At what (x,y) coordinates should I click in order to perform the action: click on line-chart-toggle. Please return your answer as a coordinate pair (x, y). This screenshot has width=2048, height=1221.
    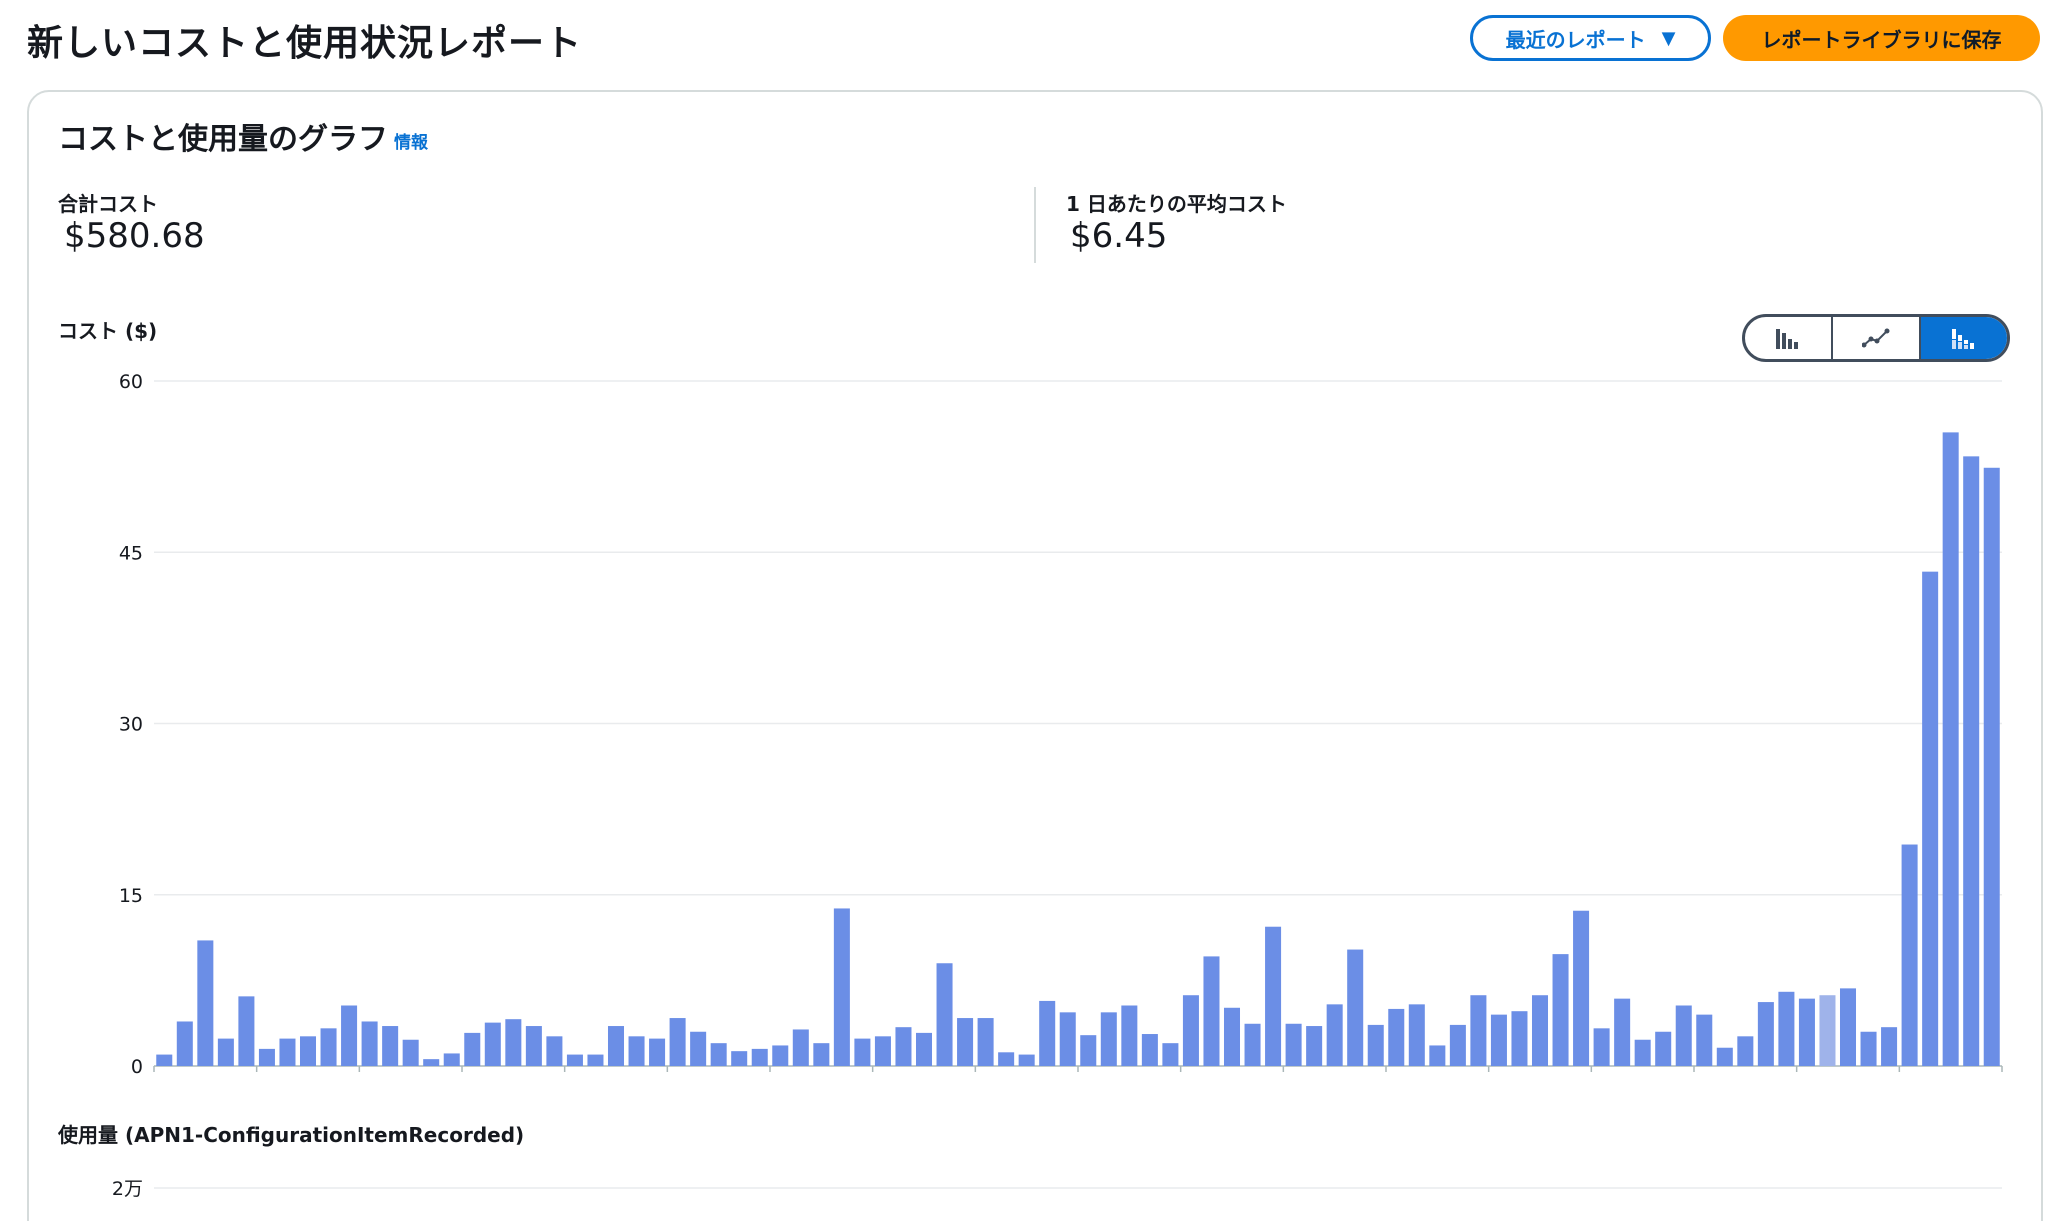
    Looking at the image, I should click on (1875, 338).